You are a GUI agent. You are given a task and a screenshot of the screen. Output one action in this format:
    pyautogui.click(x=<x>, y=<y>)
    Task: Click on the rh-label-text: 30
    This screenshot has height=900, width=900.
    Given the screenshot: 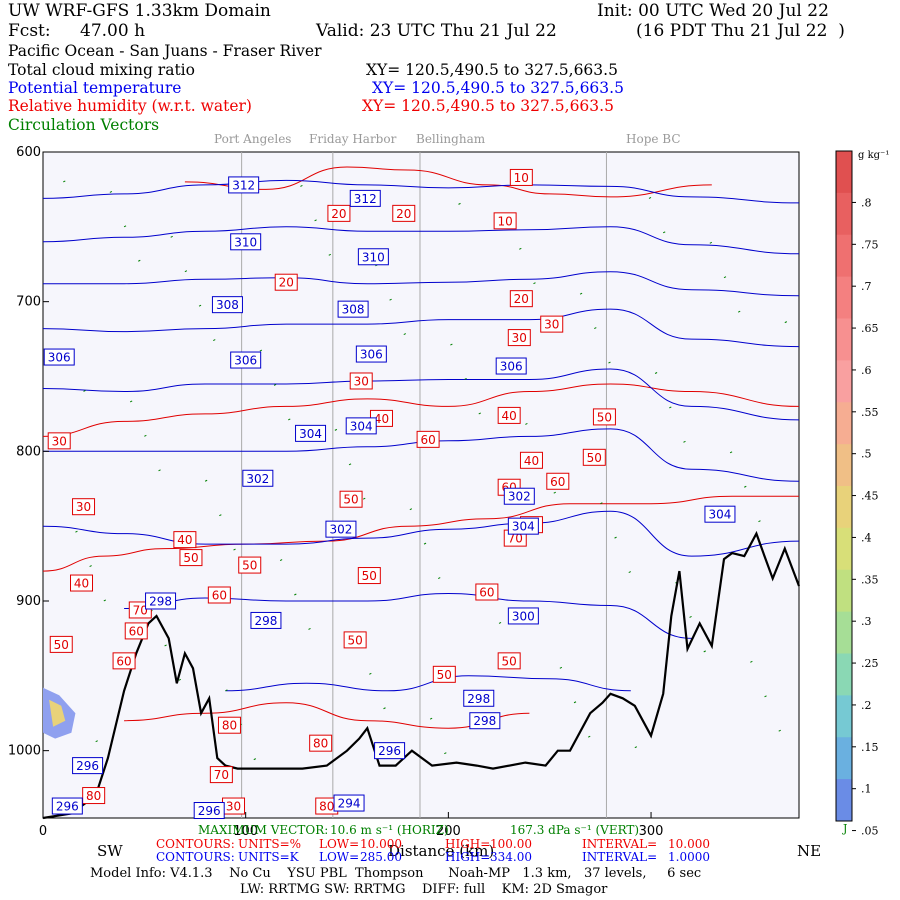 What is the action you would take?
    pyautogui.click(x=551, y=325)
    